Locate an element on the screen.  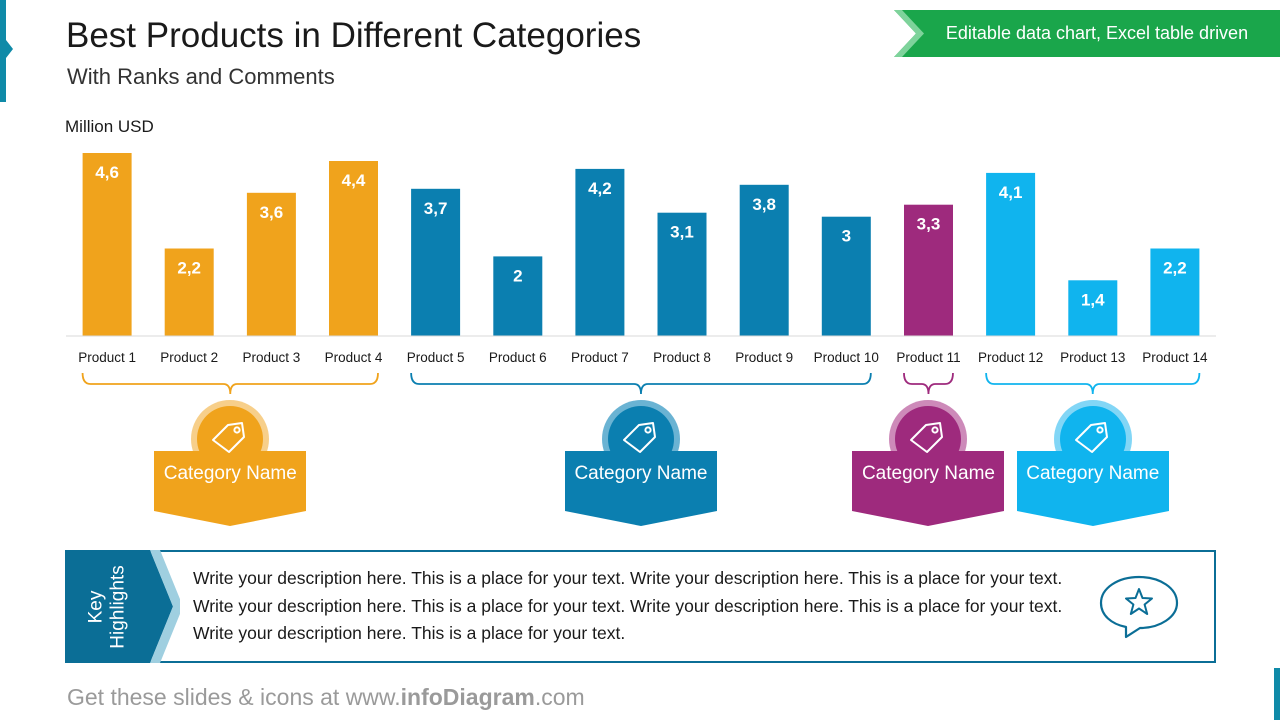
key-highlights-label: Key Highlights is located at coordinates (107, 606).